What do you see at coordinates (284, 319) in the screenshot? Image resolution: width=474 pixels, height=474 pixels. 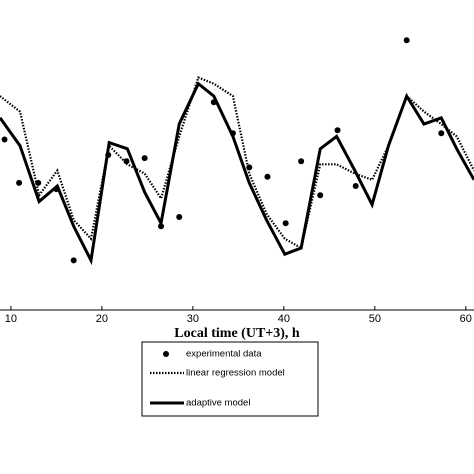 I see `x-tick-label: 40` at bounding box center [284, 319].